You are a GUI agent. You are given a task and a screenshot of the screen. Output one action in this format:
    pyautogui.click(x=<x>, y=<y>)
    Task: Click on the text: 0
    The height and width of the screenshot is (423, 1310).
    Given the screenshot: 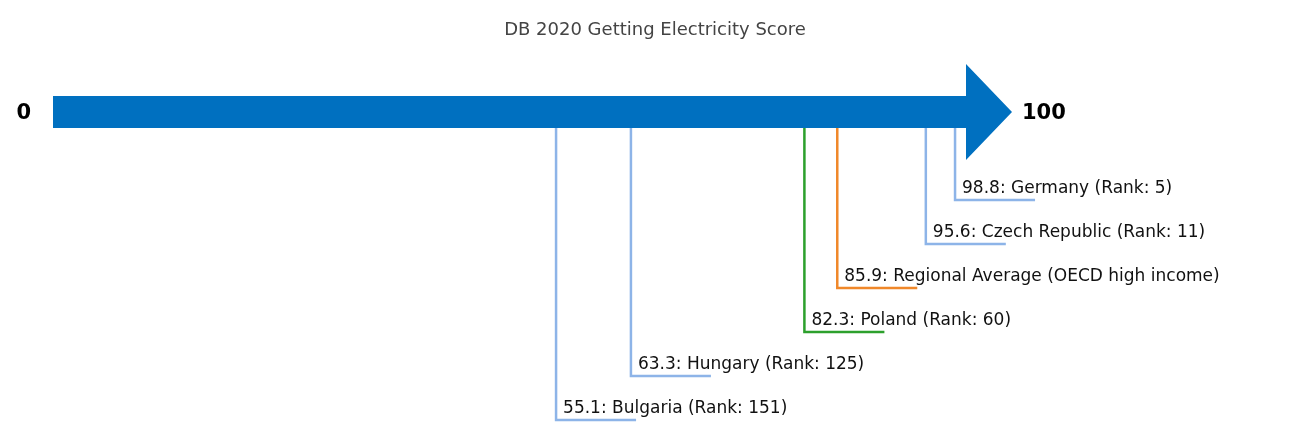 What is the action you would take?
    pyautogui.click(x=23, y=112)
    